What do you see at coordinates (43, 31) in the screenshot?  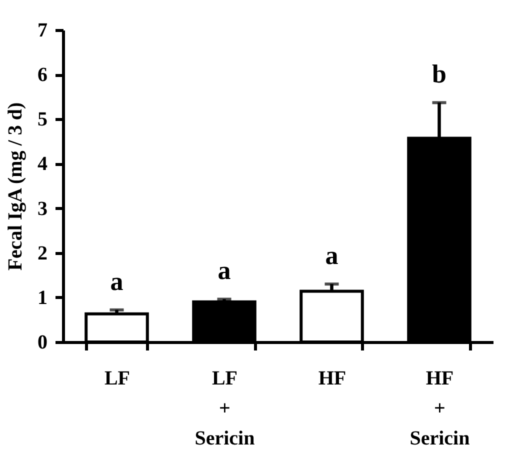 I see `y-tick-label: 7` at bounding box center [43, 31].